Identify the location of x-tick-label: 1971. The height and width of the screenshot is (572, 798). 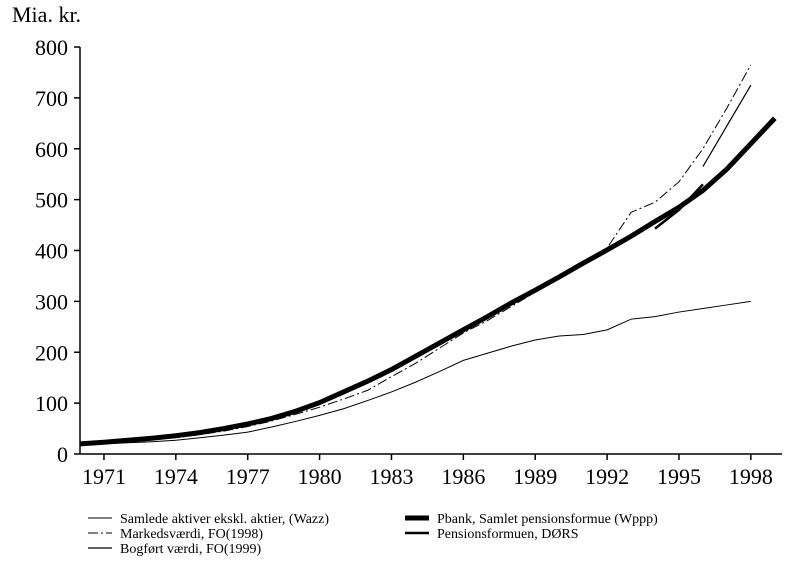
(104, 476).